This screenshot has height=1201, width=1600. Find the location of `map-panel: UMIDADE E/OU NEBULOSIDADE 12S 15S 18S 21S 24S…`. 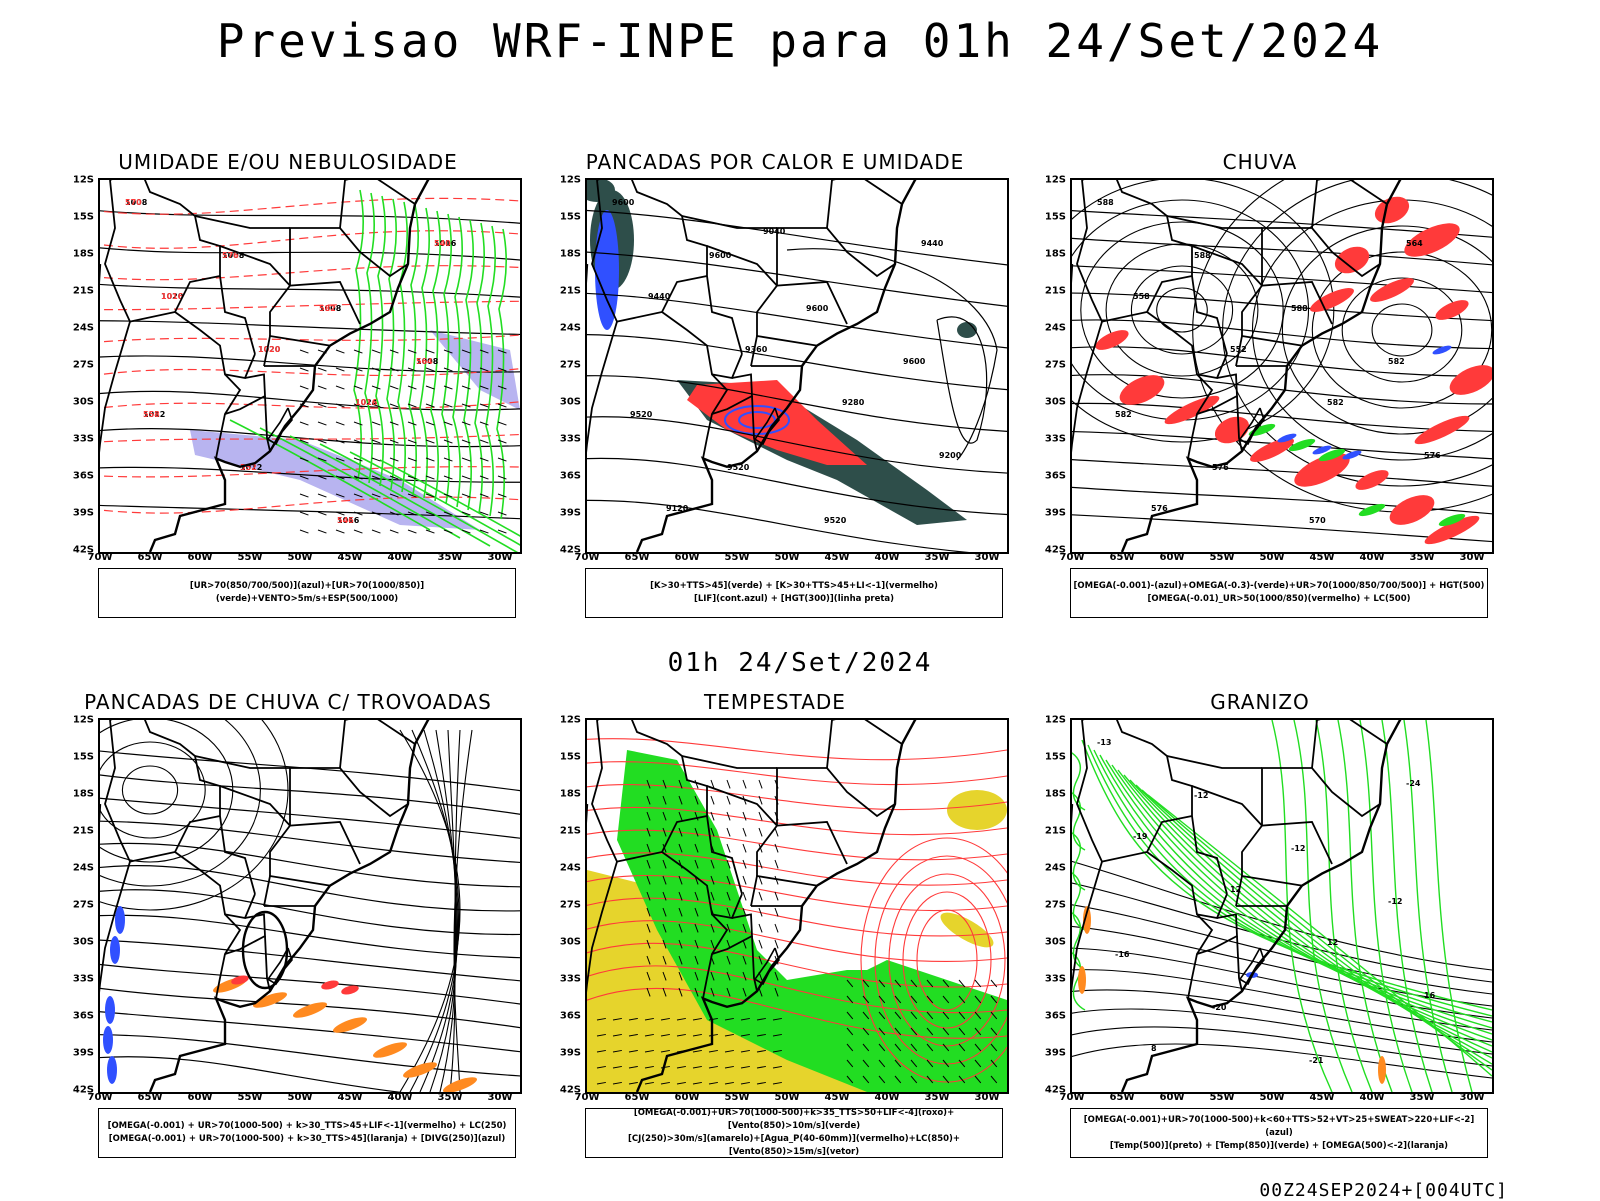

map-panel: UMIDADE E/OU NEBULOSIDADE 12S 15S 18S 21S 24S… is located at coordinates (290, 385).